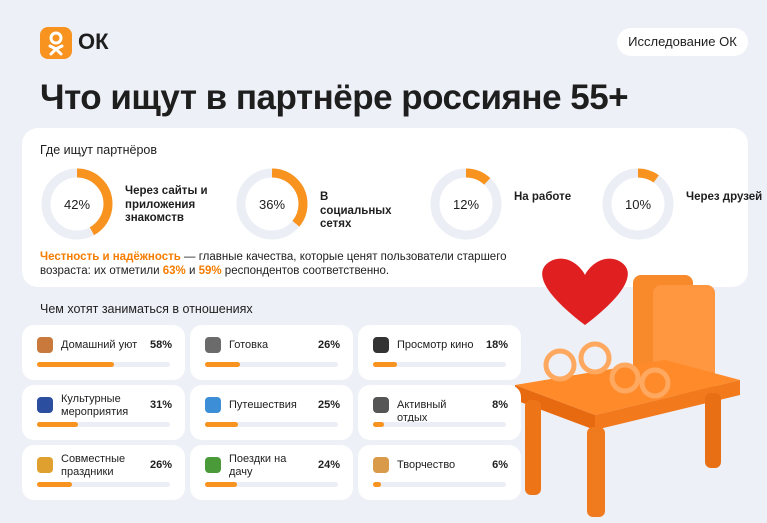 The width and height of the screenshot is (767, 523). What do you see at coordinates (328, 465) in the screenshot?
I see `activity-value: 24%` at bounding box center [328, 465].